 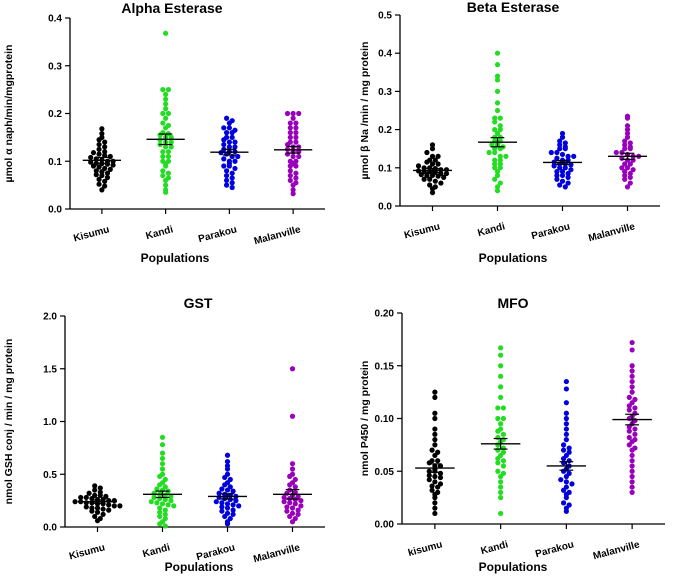 What do you see at coordinates (632, 417) in the screenshot?
I see `series-malanville` at bounding box center [632, 417].